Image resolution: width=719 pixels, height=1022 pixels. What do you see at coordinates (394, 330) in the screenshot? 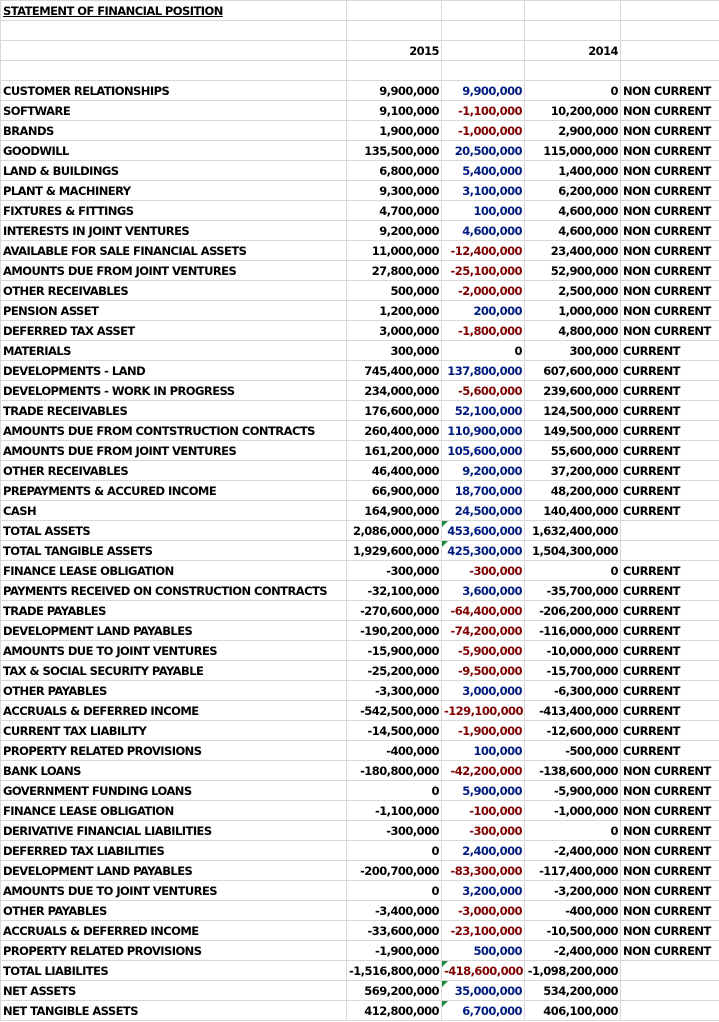
I see `value-2015-cell: 3,000,000` at bounding box center [394, 330].